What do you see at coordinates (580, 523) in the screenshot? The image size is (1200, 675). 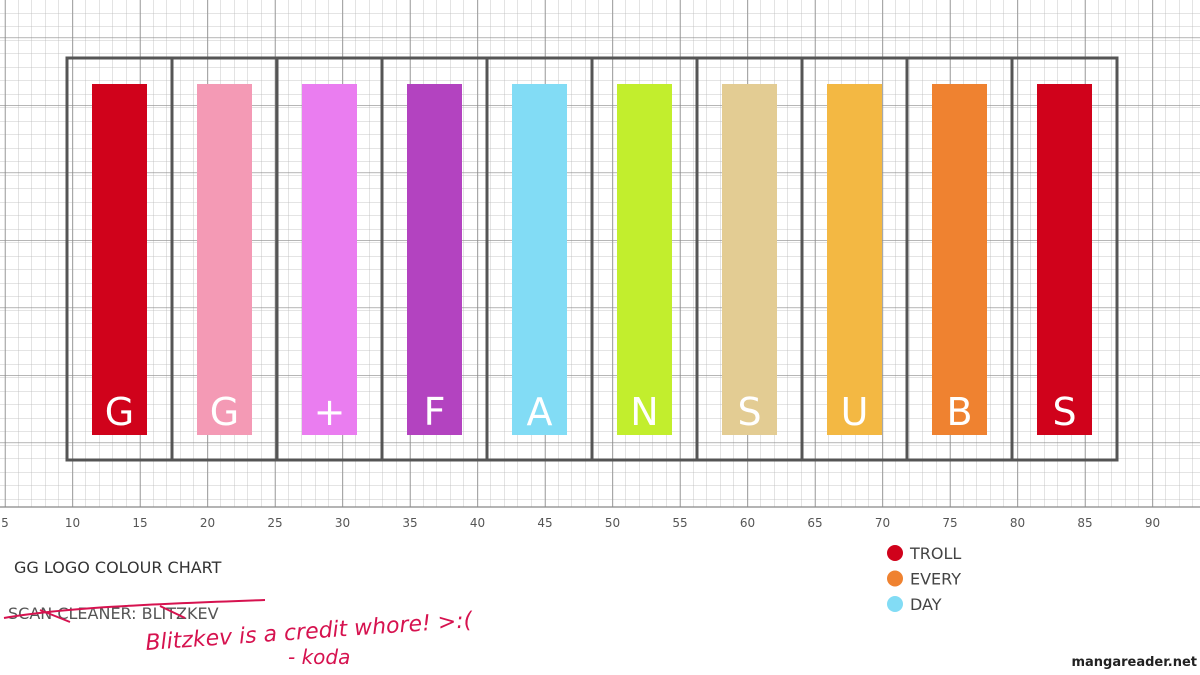 I see `ruler: 5 10 15 20 25 30 35 40 45 50 55 60 65 70 75 80 85 90` at bounding box center [580, 523].